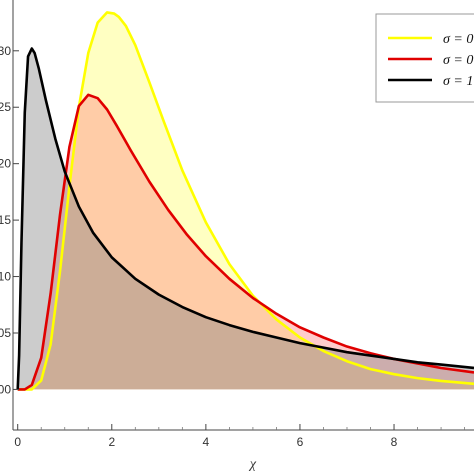 Image resolution: width=474 pixels, height=474 pixels. I want to click on x-tick-label: 2, so click(111, 442).